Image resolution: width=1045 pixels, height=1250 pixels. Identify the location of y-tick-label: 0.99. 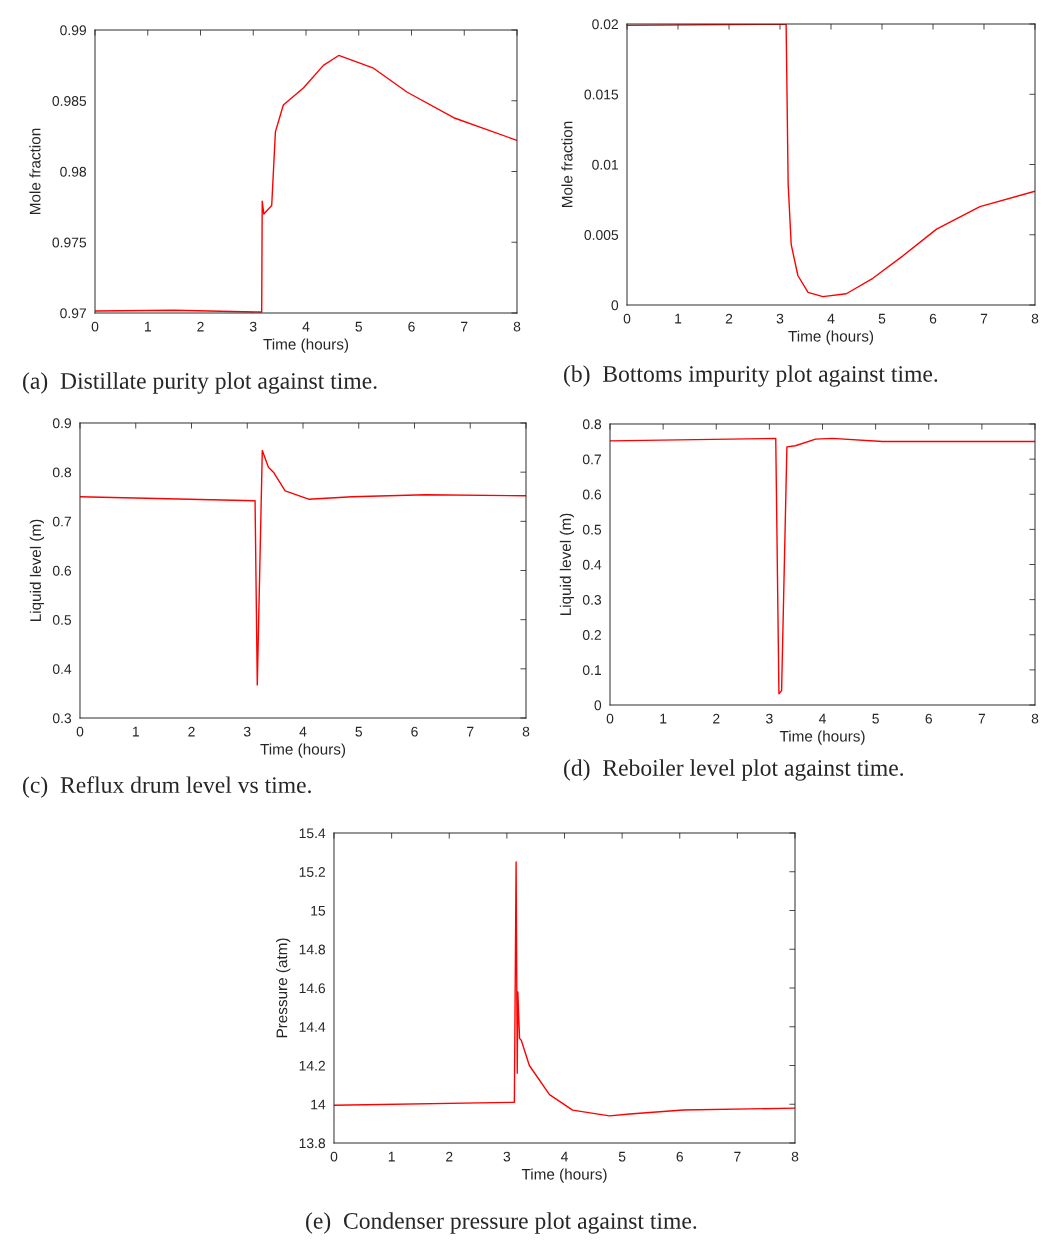
(73, 30).